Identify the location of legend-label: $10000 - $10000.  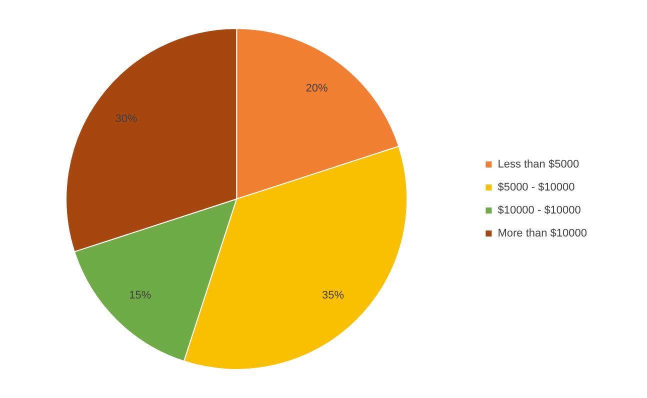
(539, 210).